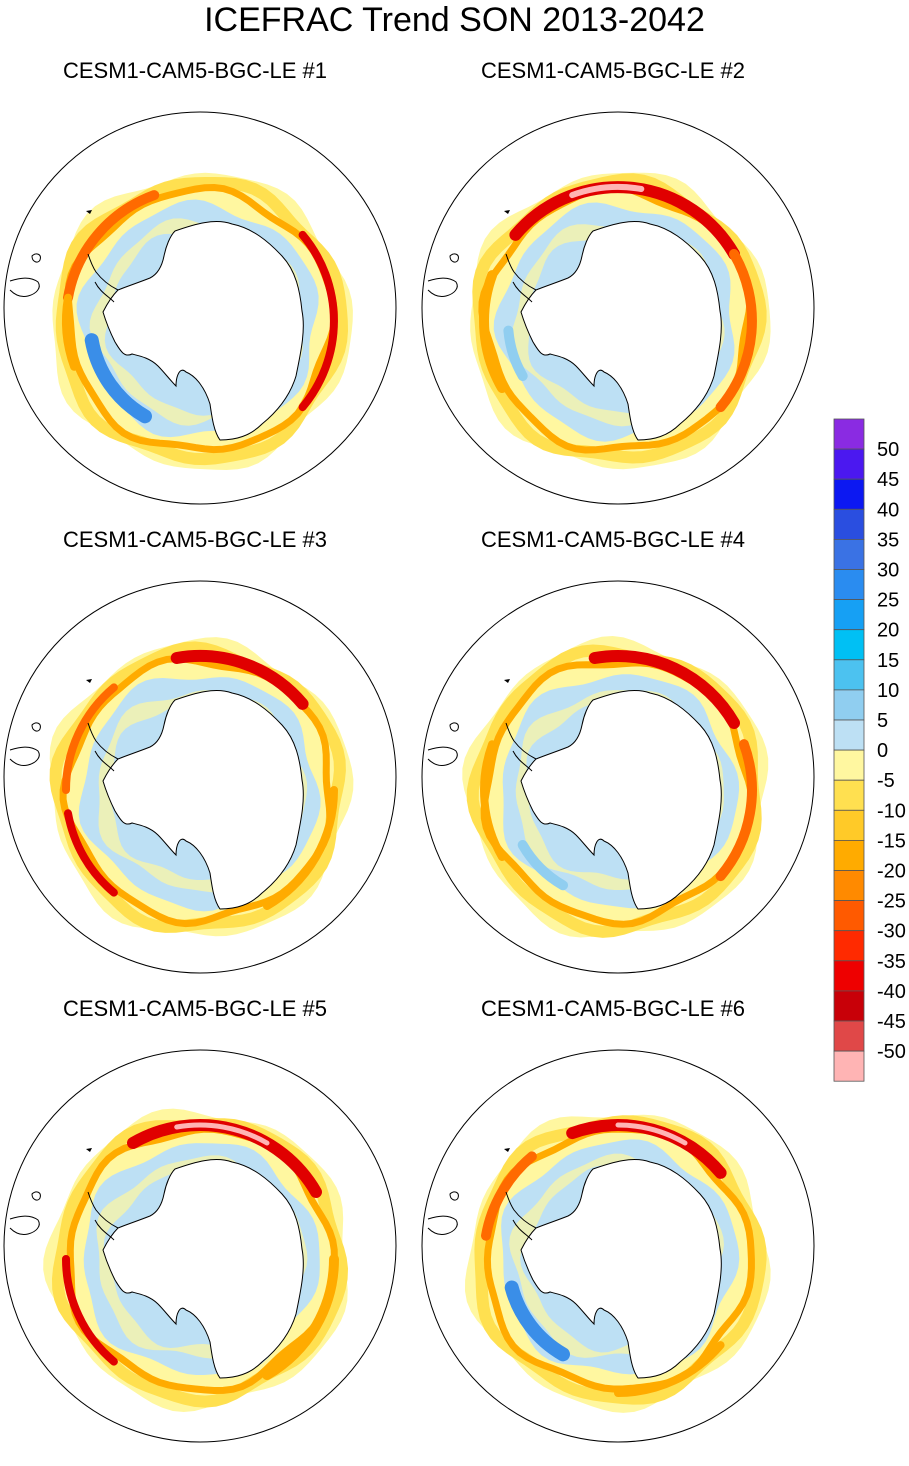 The image size is (909, 1466). Describe the element at coordinates (891, 811) in the screenshot. I see `colorbar-label: -10` at that location.